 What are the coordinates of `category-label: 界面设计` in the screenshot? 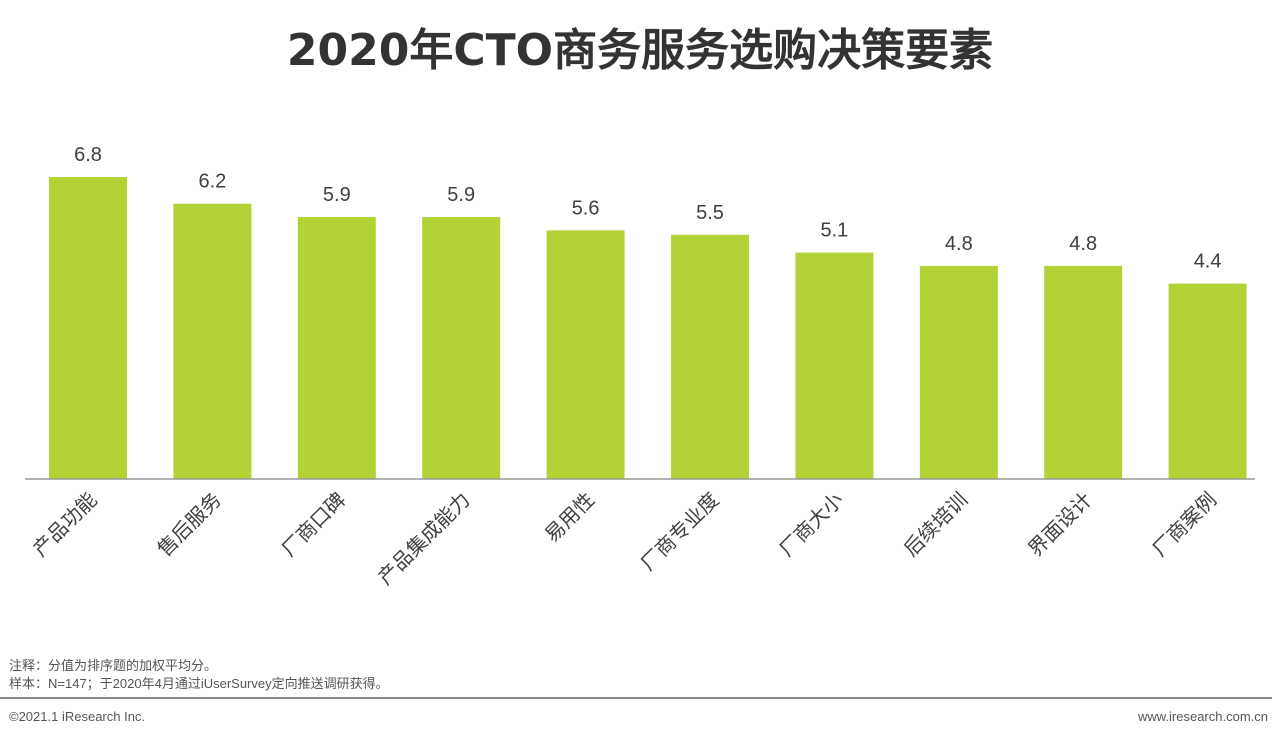 It's located at (1060, 525).